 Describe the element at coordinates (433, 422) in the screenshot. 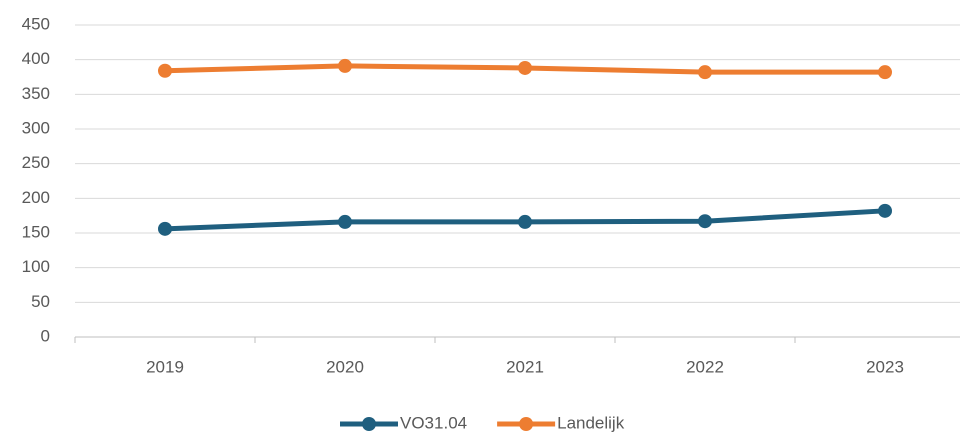

I see `legend-label: VO31.04` at that location.